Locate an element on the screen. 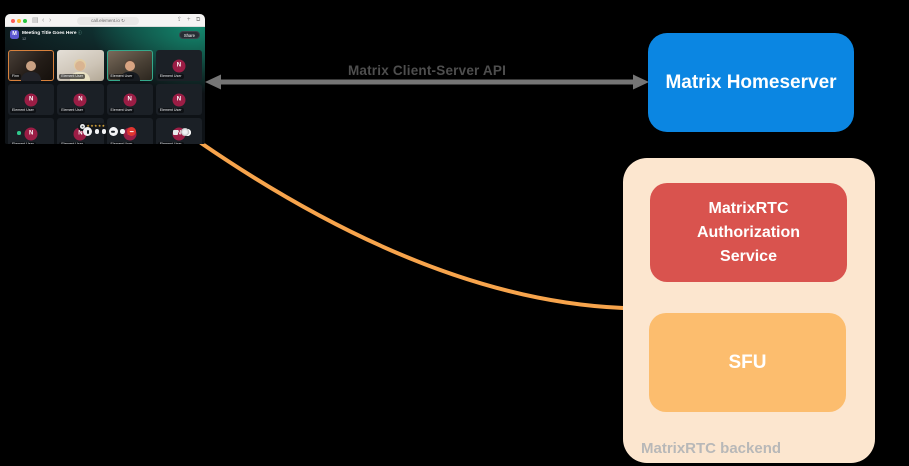 This screenshot has height=466, width=909. share-page-icon: ⇪ is located at coordinates (180, 20).